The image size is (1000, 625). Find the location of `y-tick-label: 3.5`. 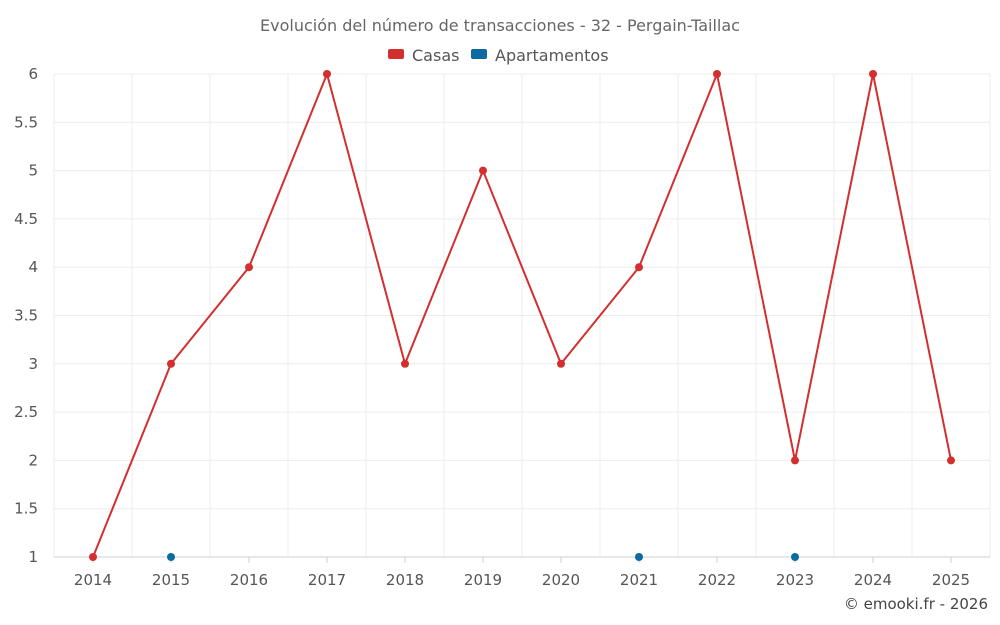

y-tick-label: 3.5 is located at coordinates (26, 316).